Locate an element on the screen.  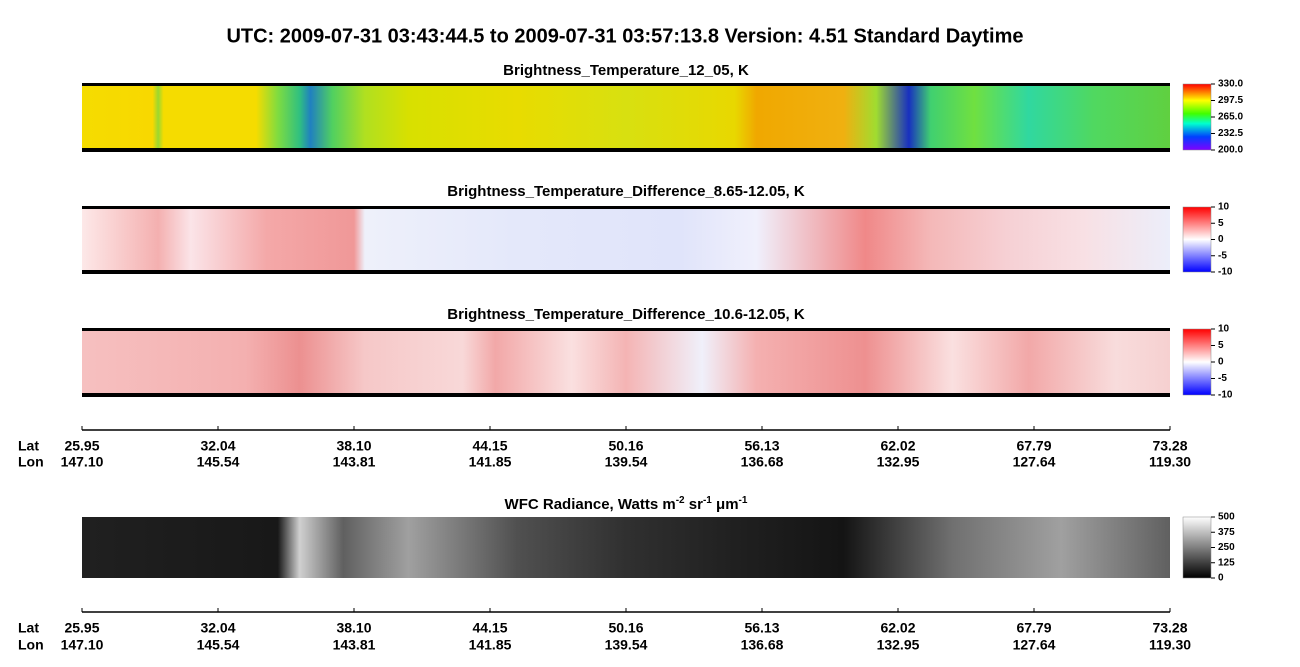
panel-title: WFC Radiance, Watts m-2 sr-1 μm-1 is located at coordinates (626, 504).